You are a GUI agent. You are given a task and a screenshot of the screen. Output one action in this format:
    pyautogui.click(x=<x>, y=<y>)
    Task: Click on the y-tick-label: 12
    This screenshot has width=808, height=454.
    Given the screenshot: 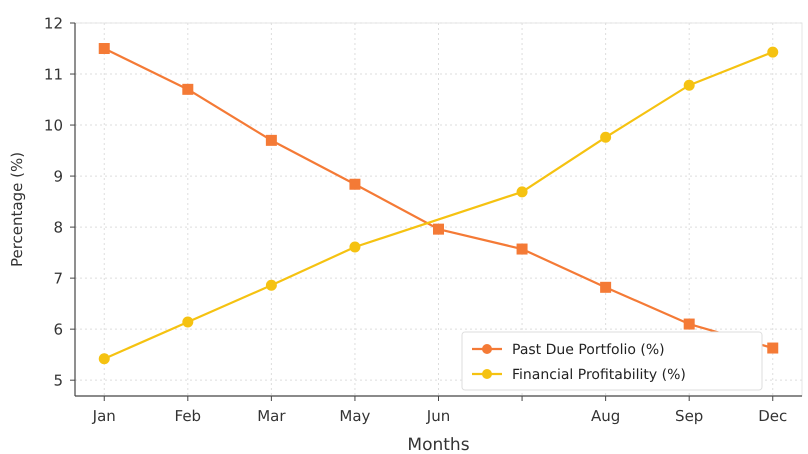 What is the action you would take?
    pyautogui.click(x=53, y=23)
    